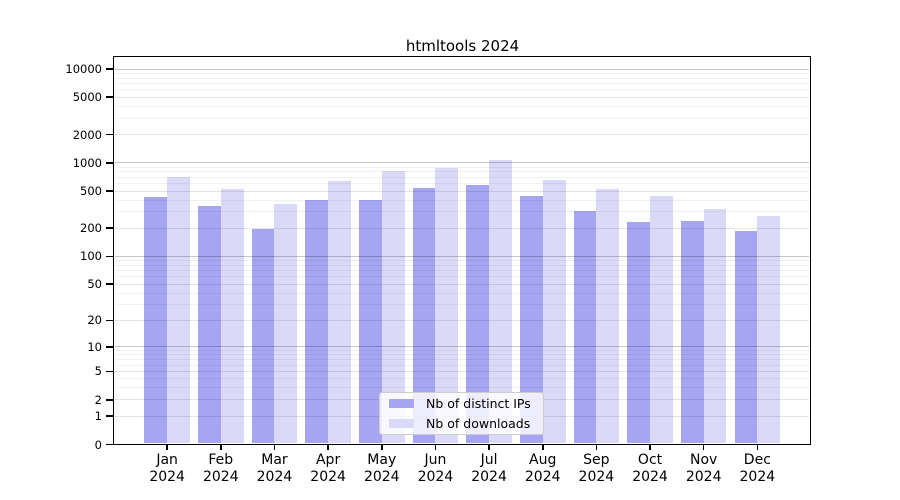  Describe the element at coordinates (703, 447) in the screenshot. I see `x-tick-nov` at that location.